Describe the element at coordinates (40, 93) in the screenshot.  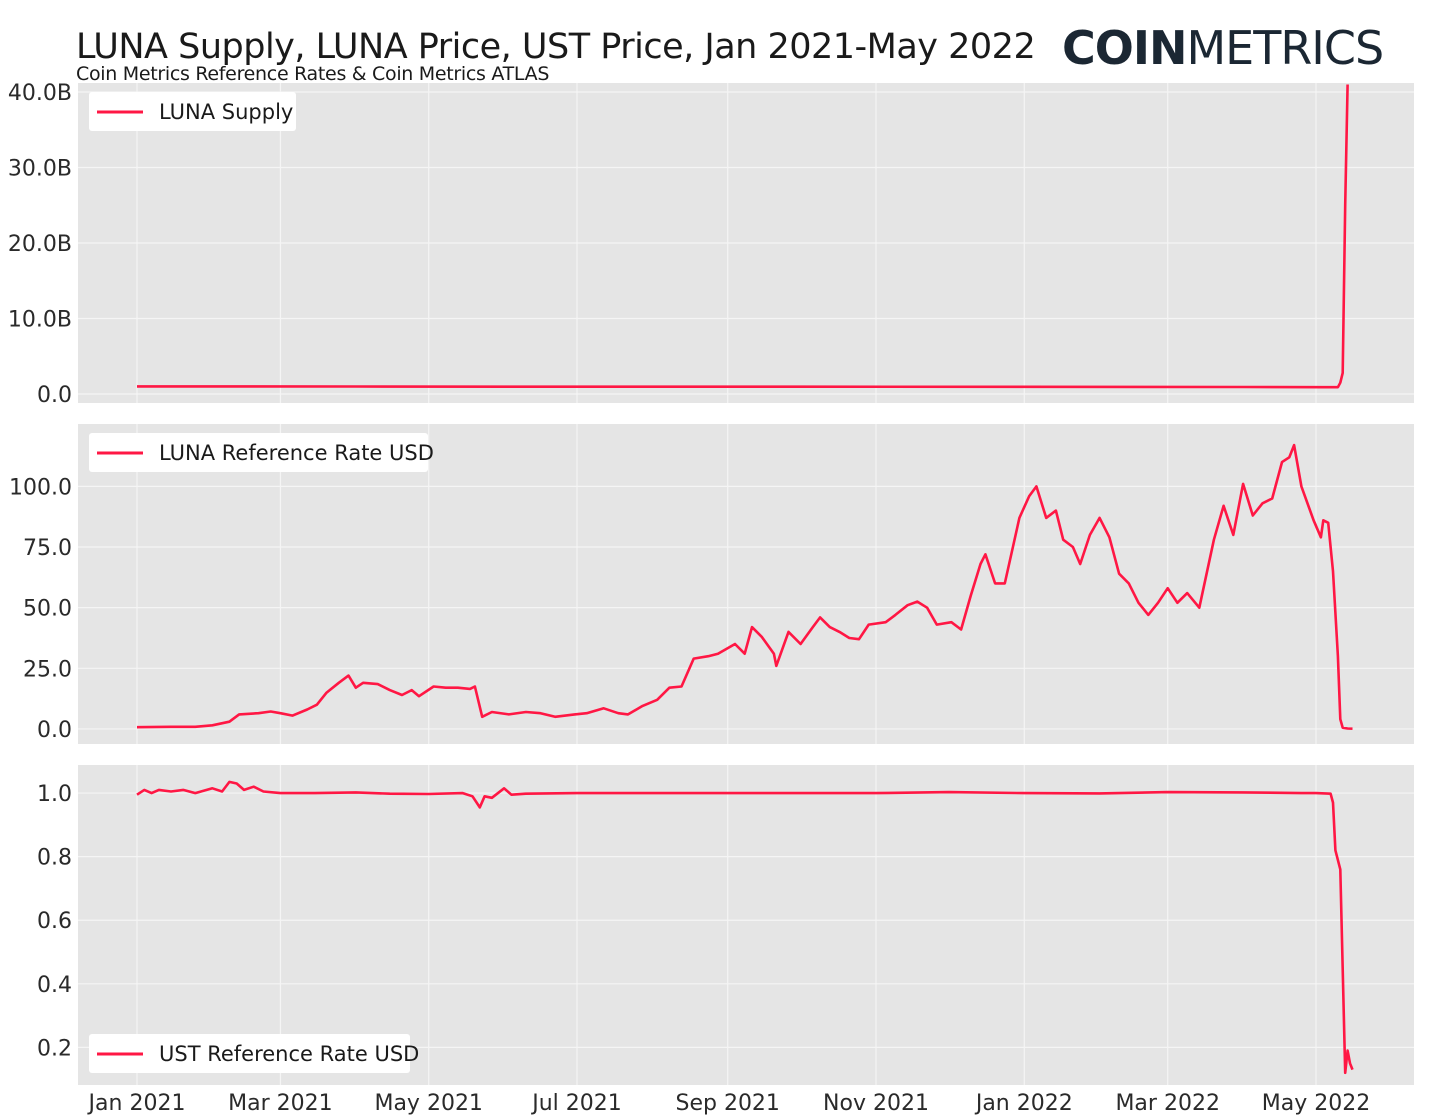
I see `y-tick-label: 40.0B` at that location.